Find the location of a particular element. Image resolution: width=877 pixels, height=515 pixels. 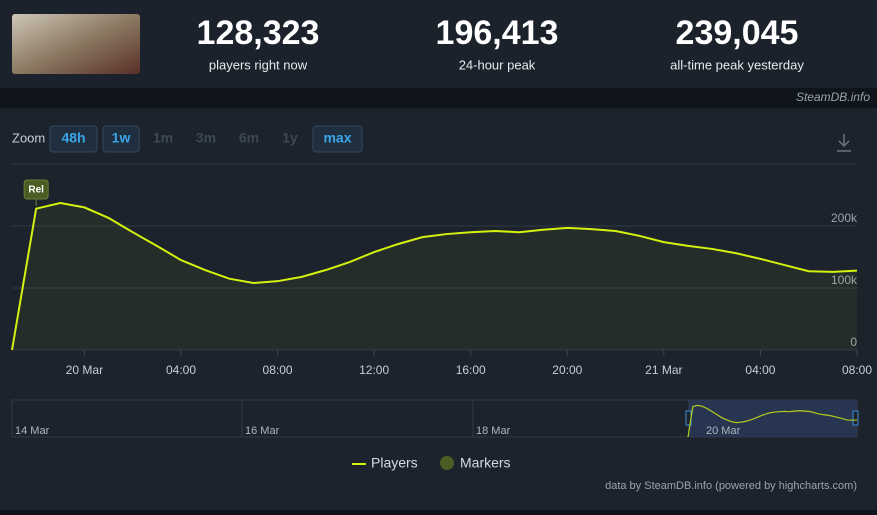

navigator-label: 18 Mar is located at coordinates (493, 431).